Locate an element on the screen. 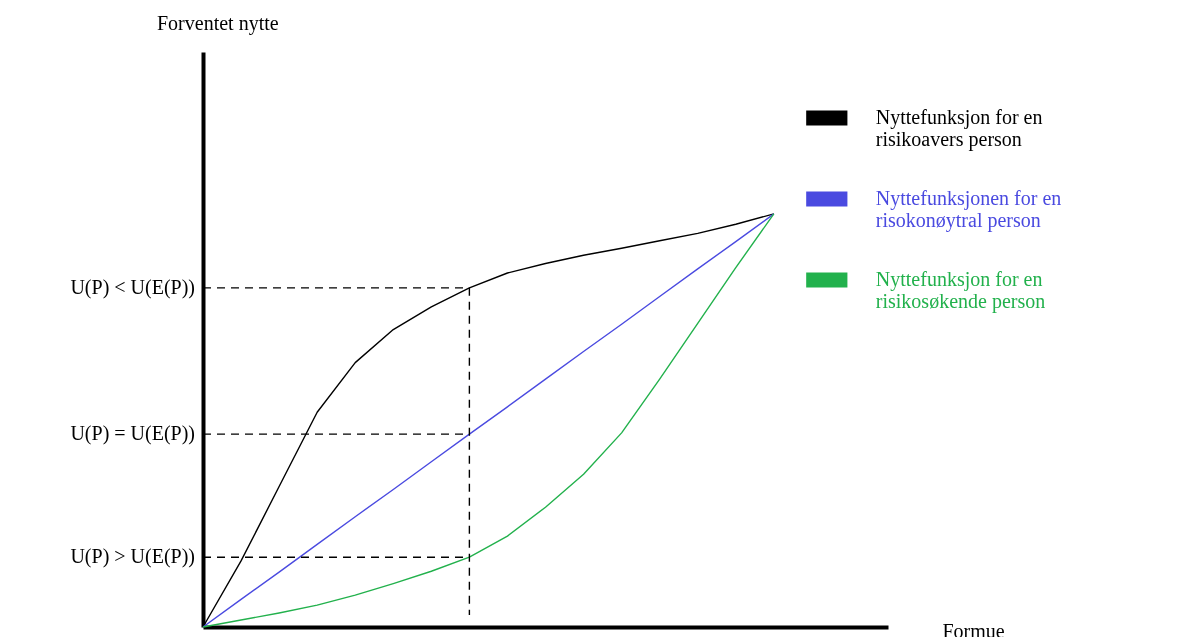 The image size is (1187, 637). x-axis-title: Formue is located at coordinates (973, 628).